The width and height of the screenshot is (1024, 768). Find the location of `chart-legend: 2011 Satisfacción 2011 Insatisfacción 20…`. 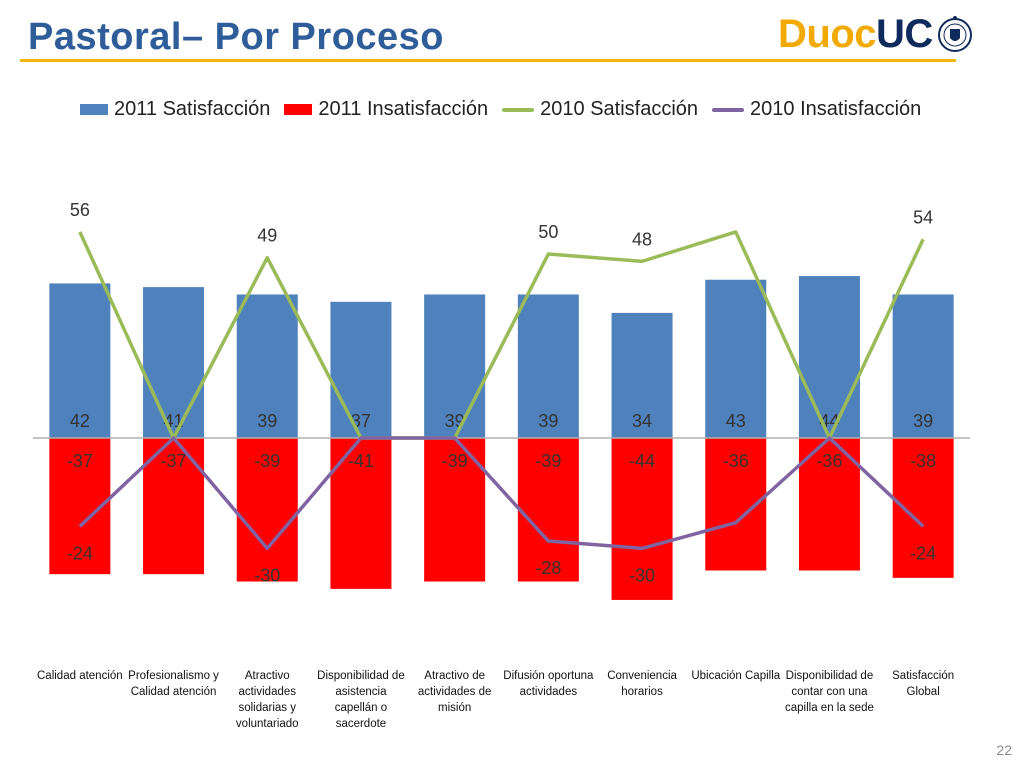

chart-legend: 2011 Satisfacción 2011 Insatisfacción 20… is located at coordinates (507, 109).